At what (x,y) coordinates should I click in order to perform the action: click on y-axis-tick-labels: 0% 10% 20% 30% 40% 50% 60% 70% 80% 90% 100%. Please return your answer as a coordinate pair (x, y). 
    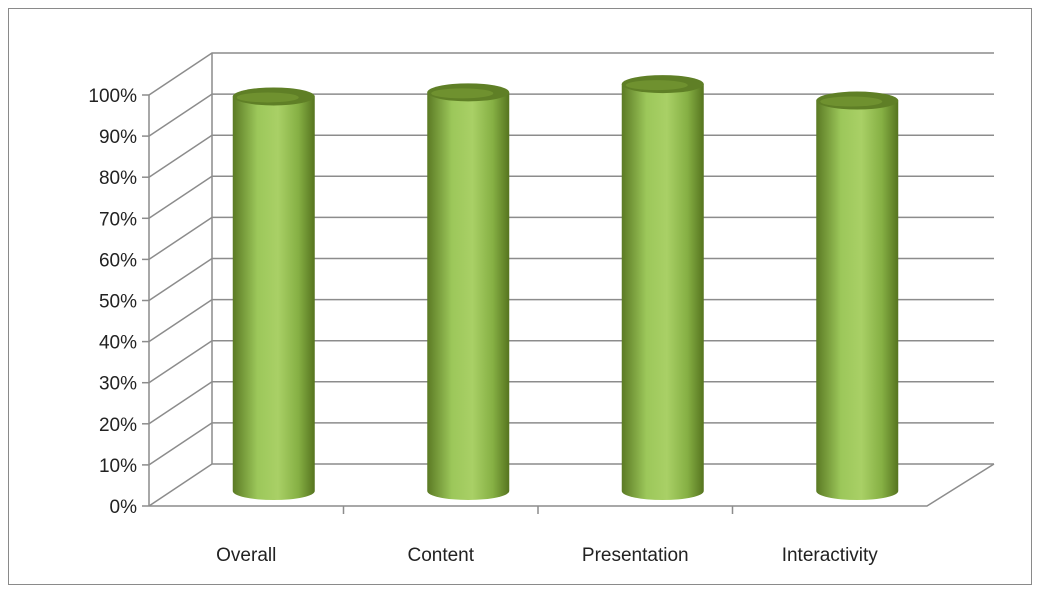
    Looking at the image, I should click on (112, 302).